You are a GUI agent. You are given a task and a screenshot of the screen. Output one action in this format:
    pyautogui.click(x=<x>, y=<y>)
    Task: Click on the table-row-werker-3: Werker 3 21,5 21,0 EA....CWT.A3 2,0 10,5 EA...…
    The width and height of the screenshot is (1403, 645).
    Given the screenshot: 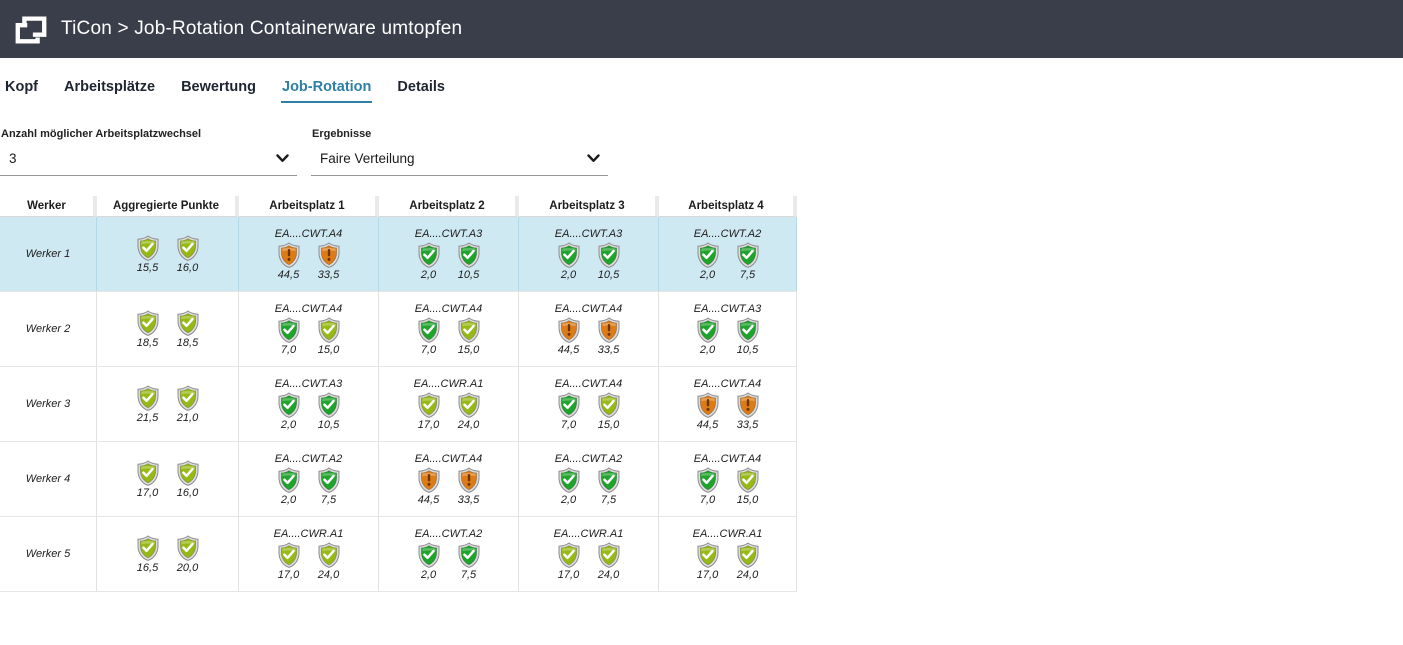 What is the action you would take?
    pyautogui.click(x=398, y=404)
    